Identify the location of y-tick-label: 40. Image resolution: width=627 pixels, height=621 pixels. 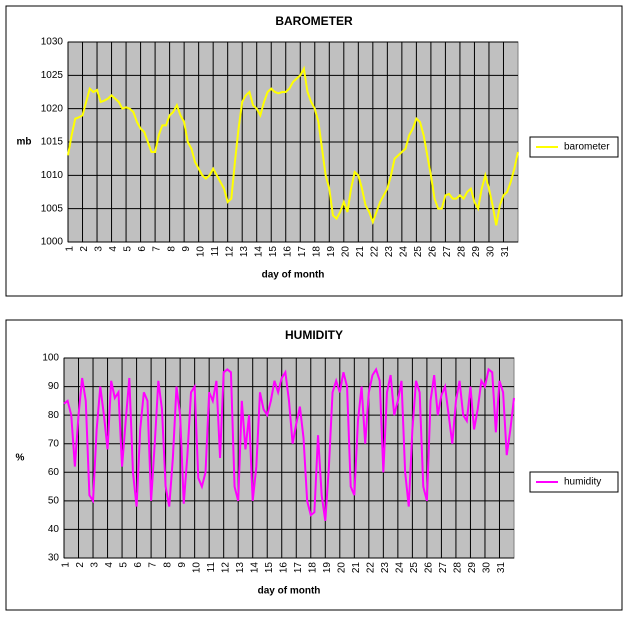
(54, 529).